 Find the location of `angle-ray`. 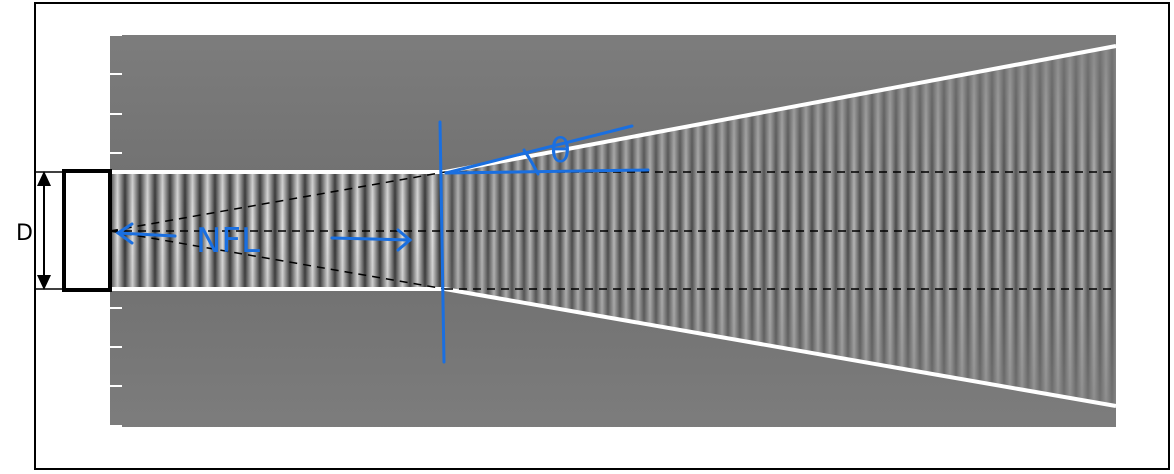

angle-ray is located at coordinates (539, 149).